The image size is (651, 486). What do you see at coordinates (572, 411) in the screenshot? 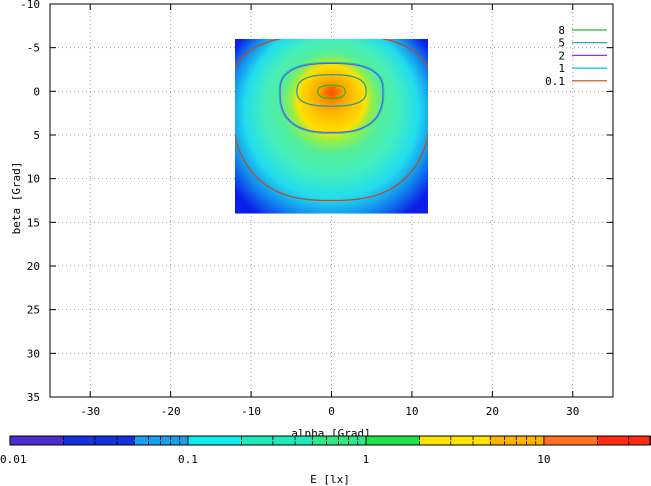
I see `x-tick-label: 30` at bounding box center [572, 411].